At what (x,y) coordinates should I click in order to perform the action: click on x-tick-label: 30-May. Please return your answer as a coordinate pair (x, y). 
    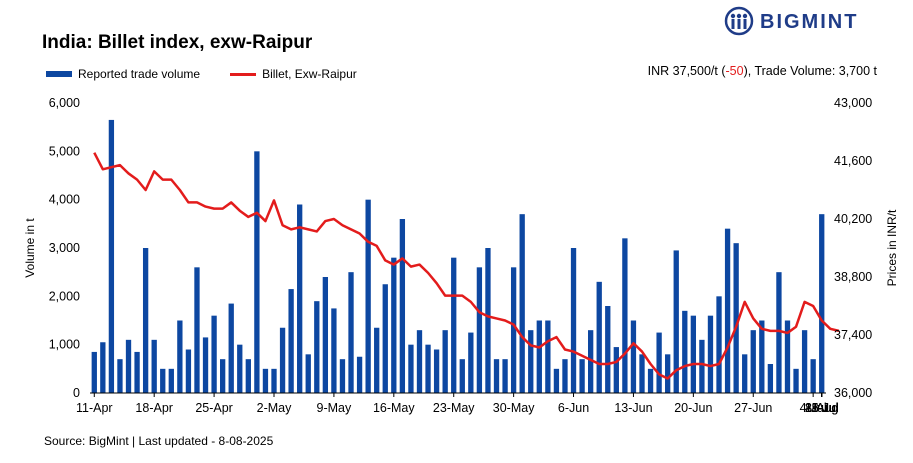
    Looking at the image, I should click on (514, 408).